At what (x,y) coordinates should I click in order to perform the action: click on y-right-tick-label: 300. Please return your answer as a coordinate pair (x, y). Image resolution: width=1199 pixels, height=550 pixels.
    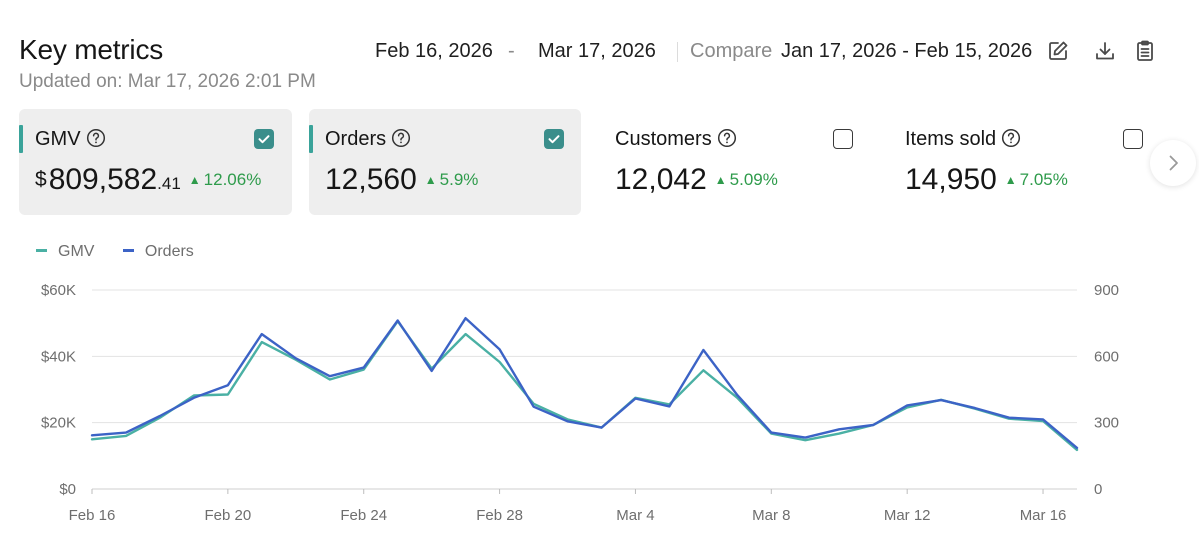
    Looking at the image, I should click on (1106, 423).